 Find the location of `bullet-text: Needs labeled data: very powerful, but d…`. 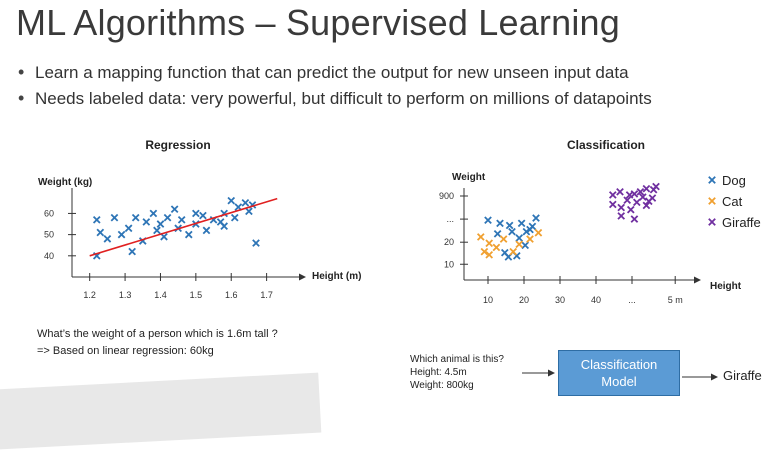

bullet-text: Needs labeled data: very powerful, but d… is located at coordinates (343, 98).